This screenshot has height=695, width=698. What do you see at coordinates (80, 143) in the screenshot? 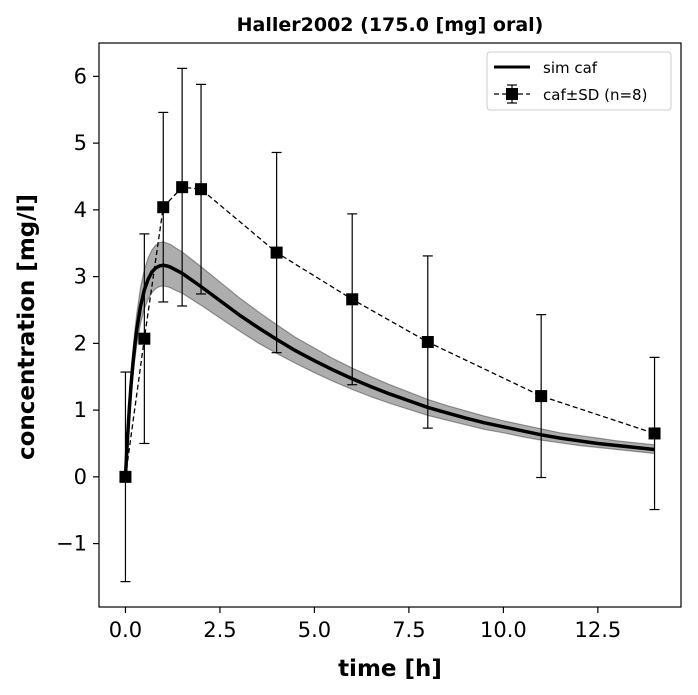
I see `y-tick-label: 5` at bounding box center [80, 143].